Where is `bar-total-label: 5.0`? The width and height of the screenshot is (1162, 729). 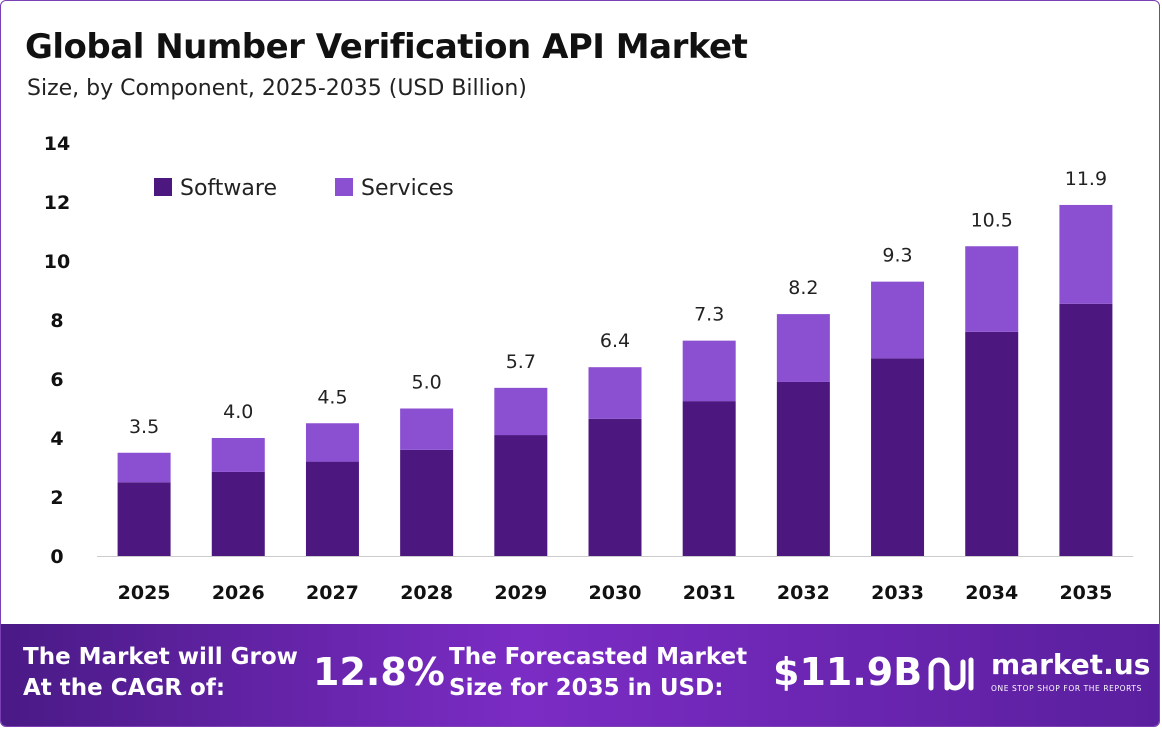 bar-total-label: 5.0 is located at coordinates (427, 383).